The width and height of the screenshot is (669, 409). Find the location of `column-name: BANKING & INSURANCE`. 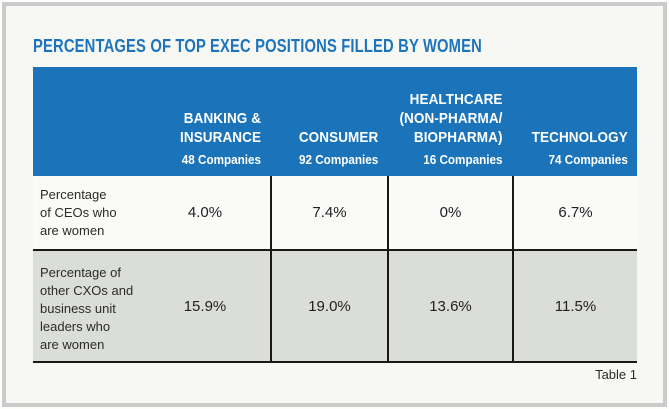

column-name: BANKING & INSURANCE is located at coordinates (220, 128).